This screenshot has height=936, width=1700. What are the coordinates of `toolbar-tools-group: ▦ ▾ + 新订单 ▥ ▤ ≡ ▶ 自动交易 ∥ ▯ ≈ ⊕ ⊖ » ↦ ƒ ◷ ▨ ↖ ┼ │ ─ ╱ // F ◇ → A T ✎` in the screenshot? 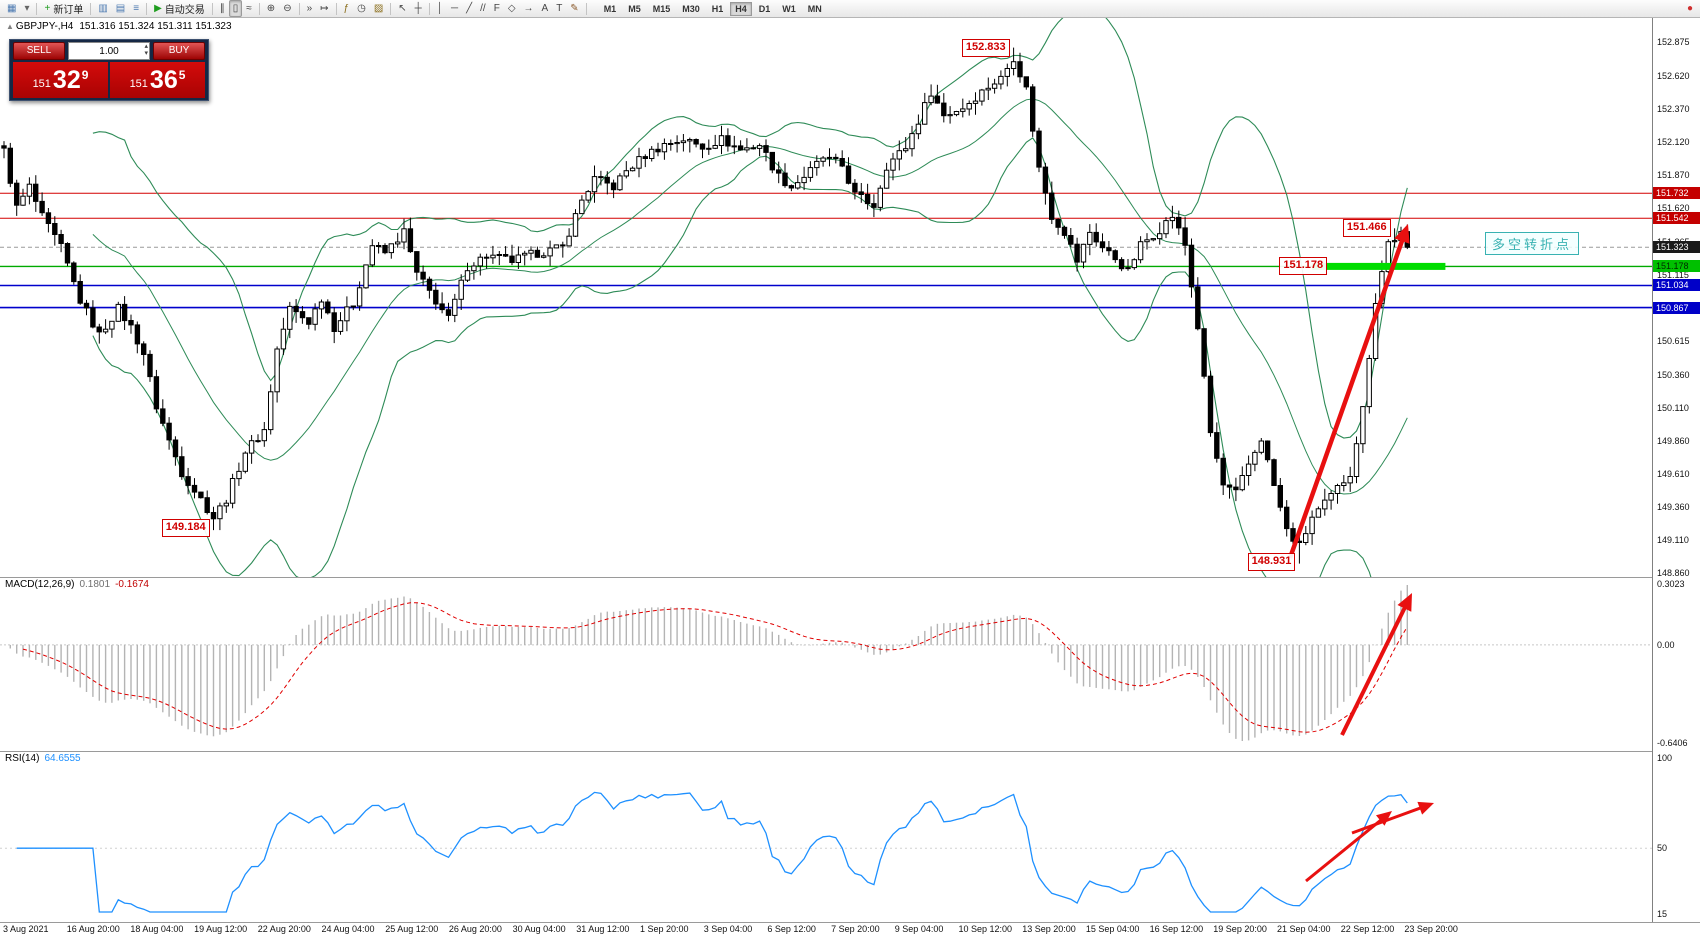 It's located at (296, 8).